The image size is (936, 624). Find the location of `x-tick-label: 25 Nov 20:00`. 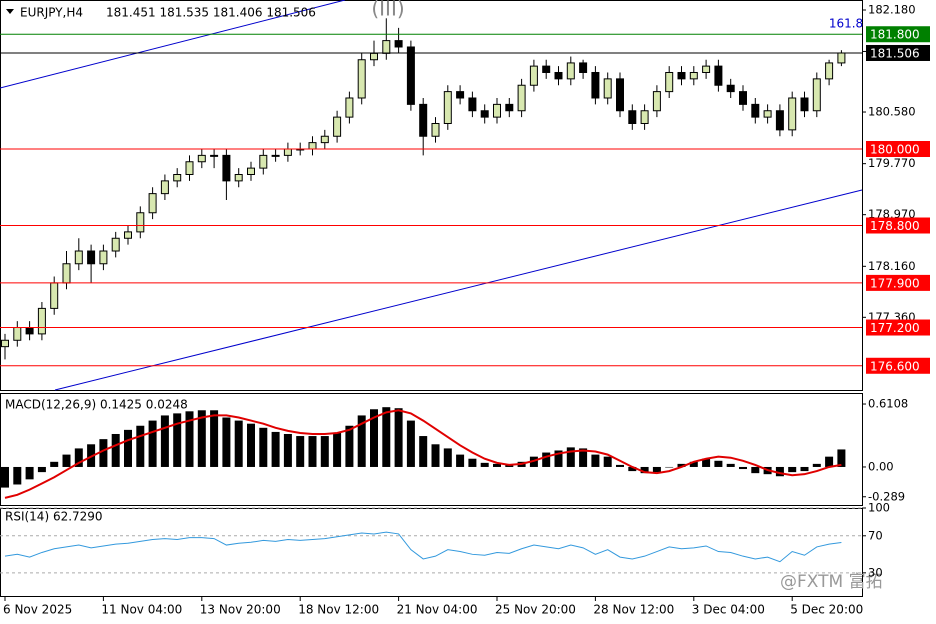

x-tick-label: 25 Nov 20:00 is located at coordinates (535, 610).